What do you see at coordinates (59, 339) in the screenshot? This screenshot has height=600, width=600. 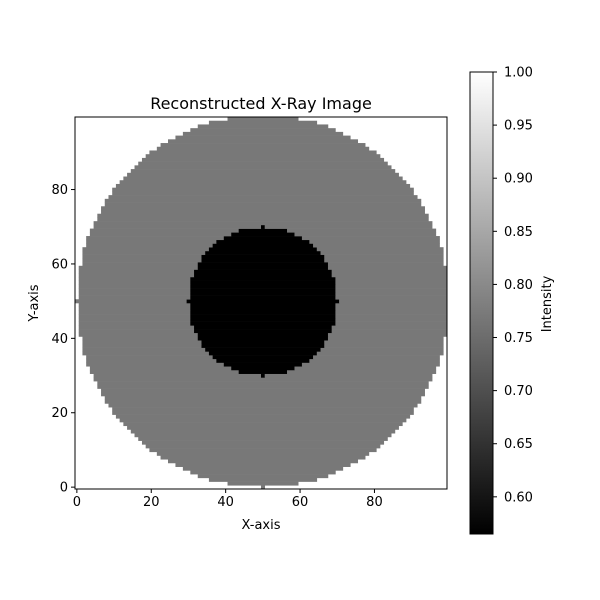 I see `y-tick-label: 40` at bounding box center [59, 339].